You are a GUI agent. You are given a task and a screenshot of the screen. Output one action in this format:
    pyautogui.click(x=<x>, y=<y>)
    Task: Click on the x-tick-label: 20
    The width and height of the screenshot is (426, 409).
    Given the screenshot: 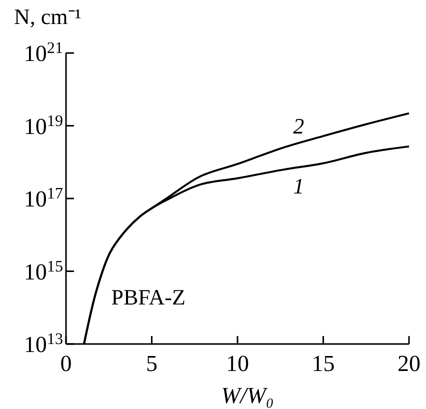 What is the action you would take?
    pyautogui.click(x=409, y=363)
    